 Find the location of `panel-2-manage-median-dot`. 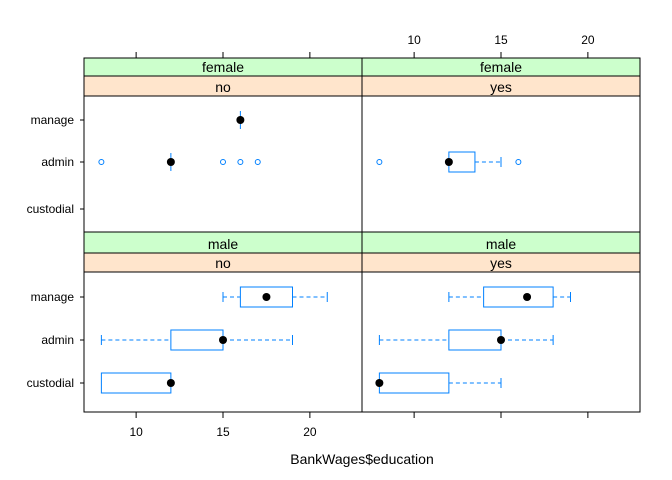

panel-2-manage-median-dot is located at coordinates (266, 297).